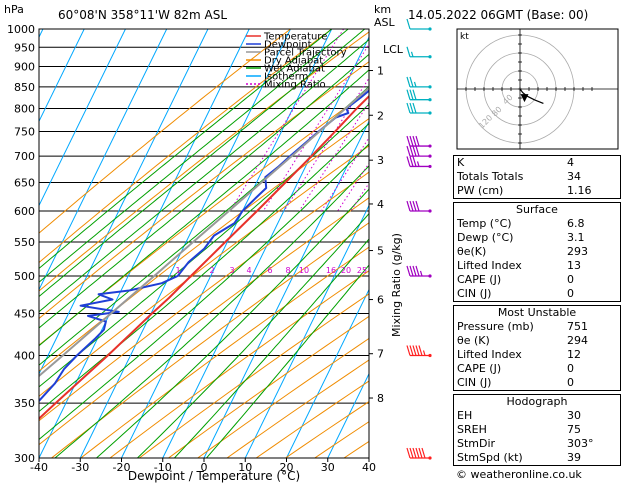 The image size is (629, 486). Describe the element at coordinates (574, 354) in the screenshot. I see `row-value: 12` at that location.